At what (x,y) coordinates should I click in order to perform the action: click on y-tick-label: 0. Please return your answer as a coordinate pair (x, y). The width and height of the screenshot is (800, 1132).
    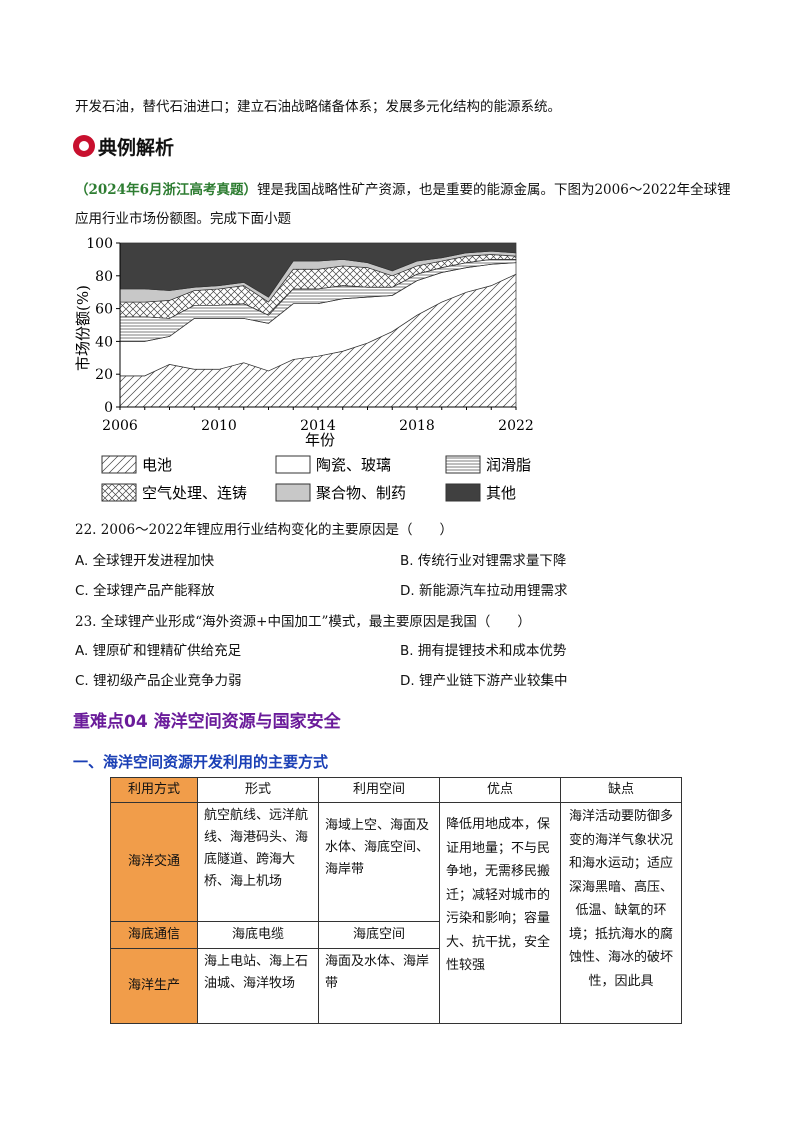
    Looking at the image, I should click on (108, 408).